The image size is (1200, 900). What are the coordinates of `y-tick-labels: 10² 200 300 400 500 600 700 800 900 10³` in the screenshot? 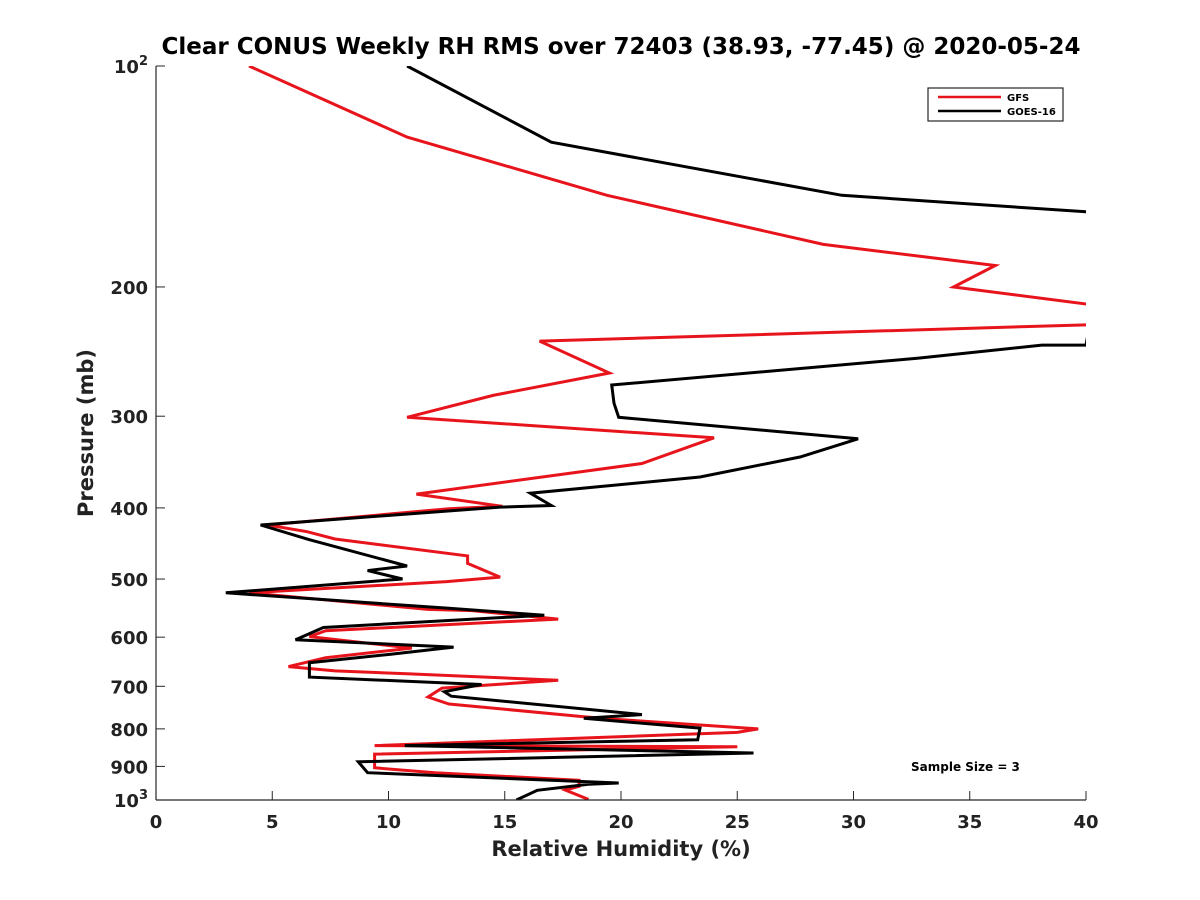 It's located at (129, 433).